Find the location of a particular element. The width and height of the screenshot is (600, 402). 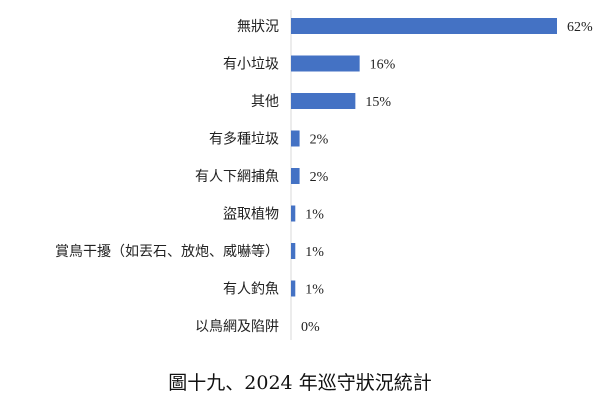

value-label: 62% is located at coordinates (580, 27).